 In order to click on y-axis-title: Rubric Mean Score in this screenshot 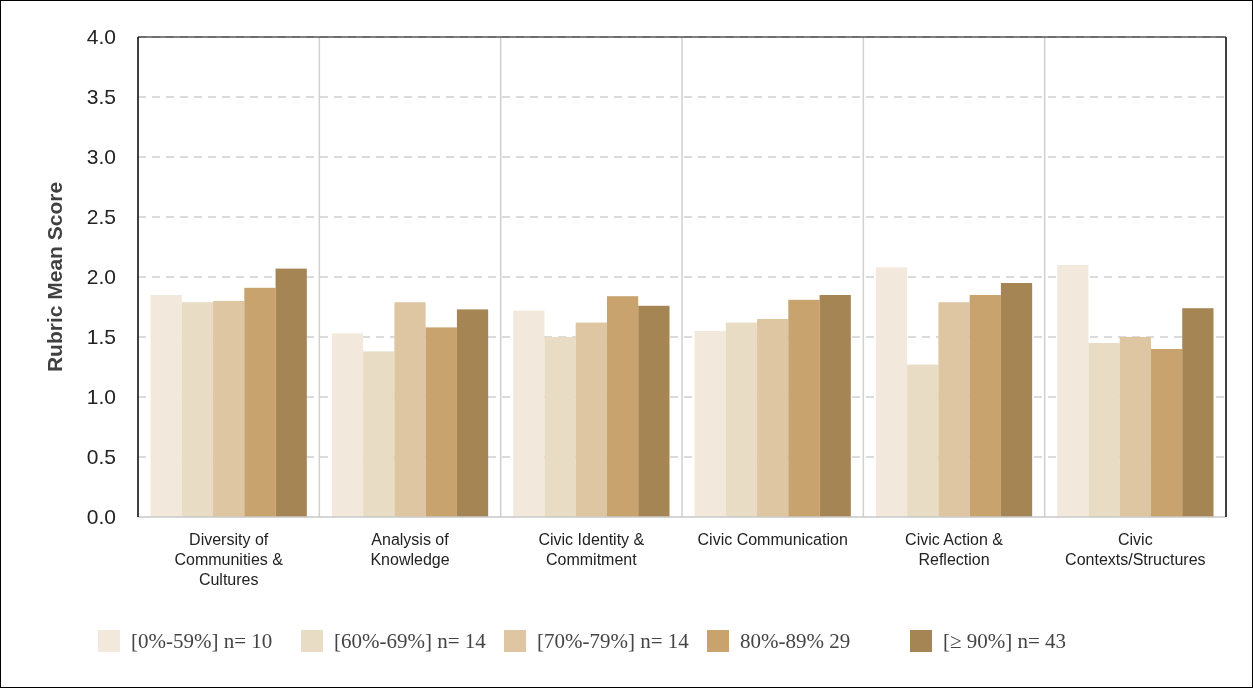, I will do `click(54, 277)`.